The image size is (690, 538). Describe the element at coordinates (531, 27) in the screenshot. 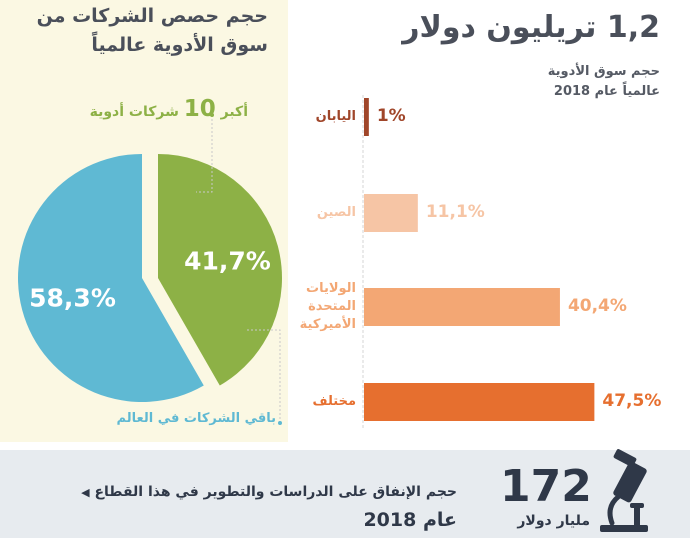

I see `market-size-title: 1,2 تريليون دولار` at that location.